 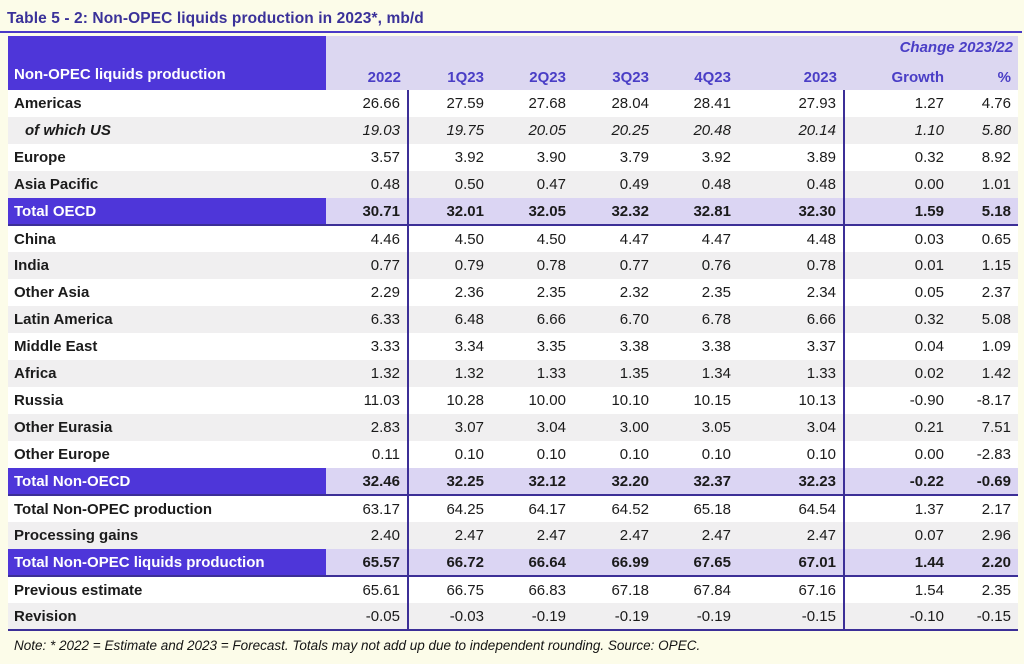 I want to click on value-cell: 32.37, so click(x=697, y=482).